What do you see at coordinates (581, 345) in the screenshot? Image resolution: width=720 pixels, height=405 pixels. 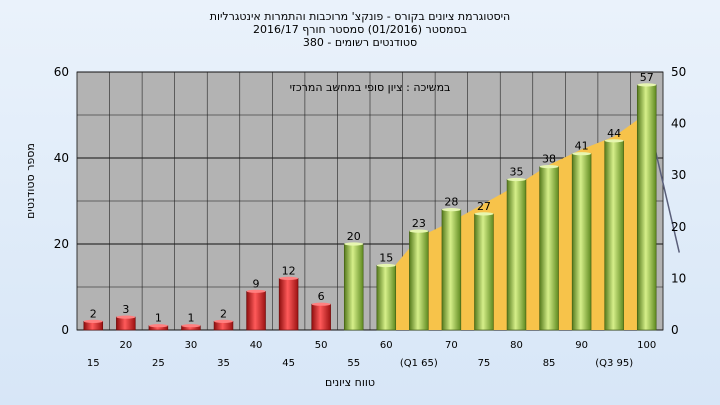 I see `x-tick-label: 90` at bounding box center [581, 345].